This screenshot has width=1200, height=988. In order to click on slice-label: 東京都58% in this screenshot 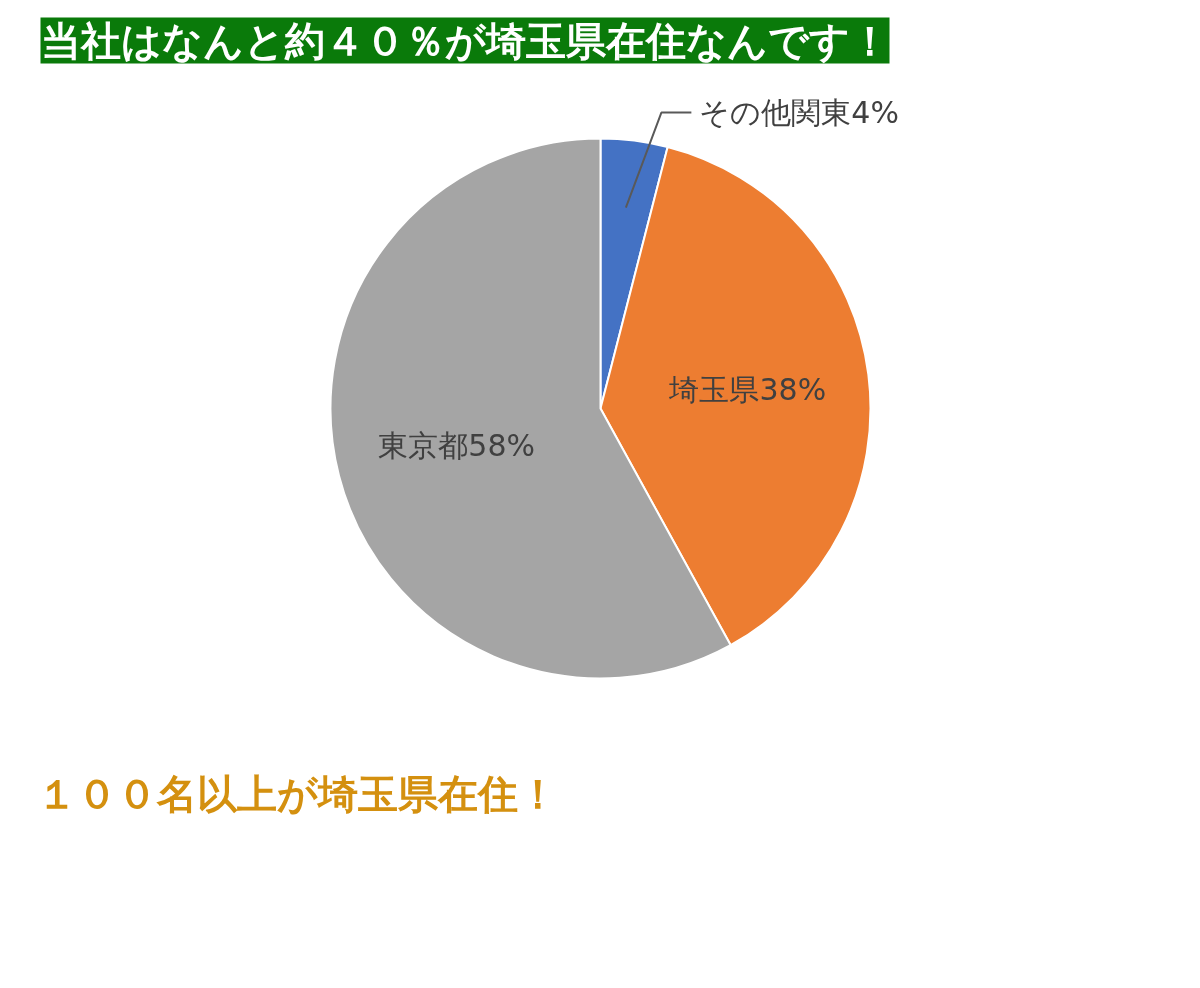, I will do `click(457, 445)`.